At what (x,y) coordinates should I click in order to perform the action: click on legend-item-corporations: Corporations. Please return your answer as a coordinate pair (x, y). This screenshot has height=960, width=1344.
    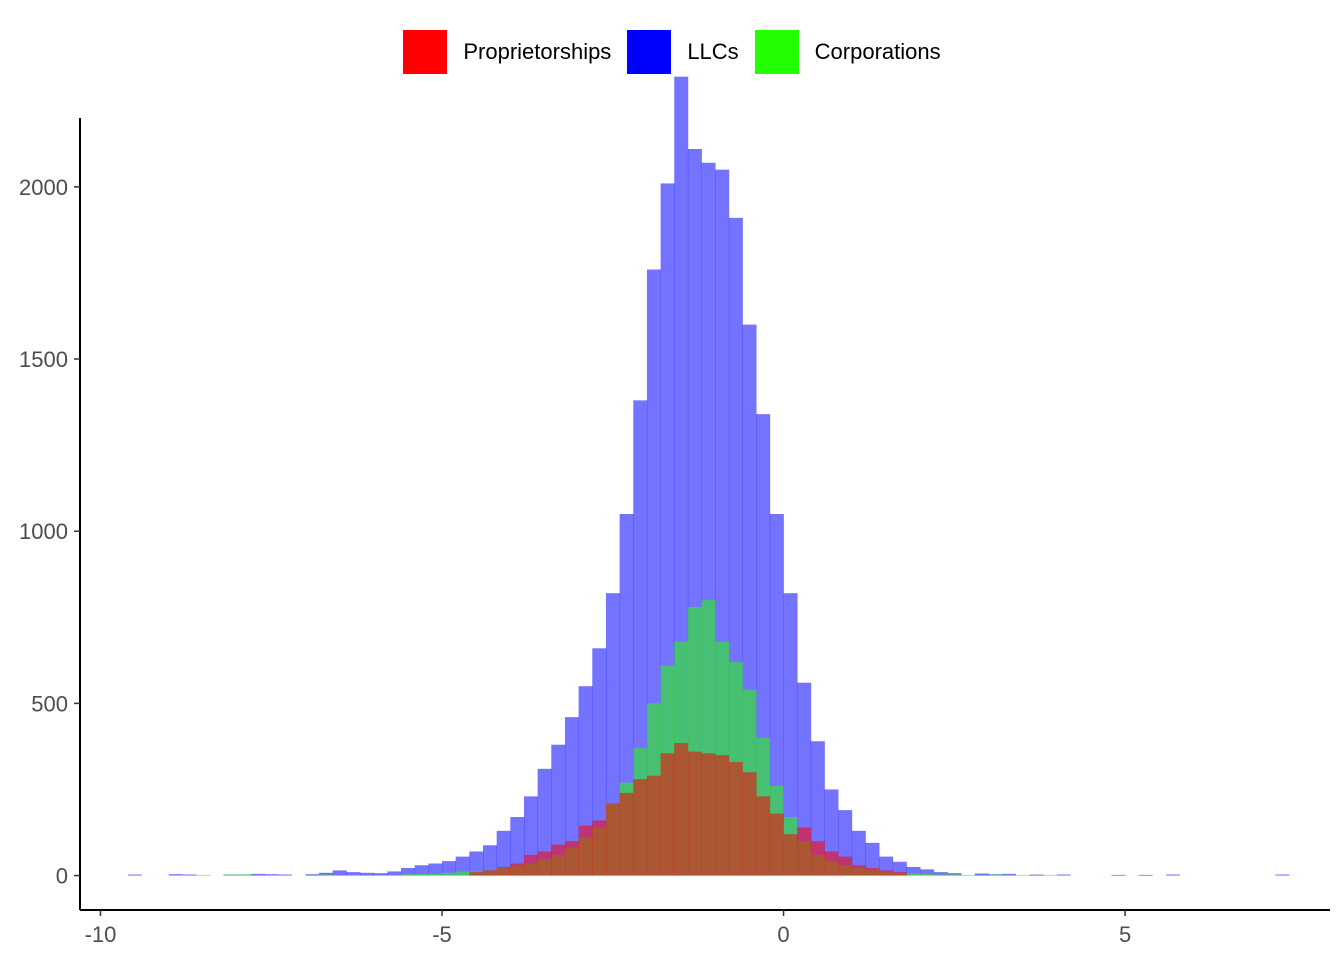
    Looking at the image, I should click on (847, 52).